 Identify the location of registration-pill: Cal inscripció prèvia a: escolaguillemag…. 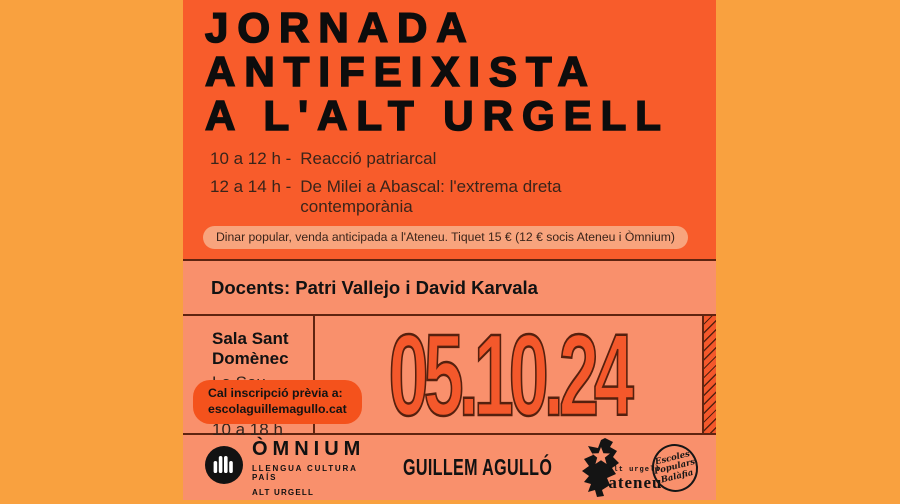
(277, 402).